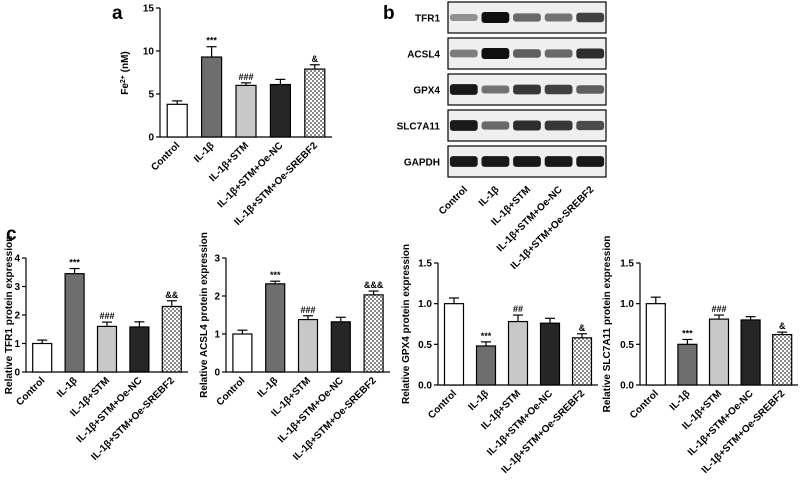 This screenshot has height=496, width=800. I want to click on blot-lane-label: Control, so click(453, 200).